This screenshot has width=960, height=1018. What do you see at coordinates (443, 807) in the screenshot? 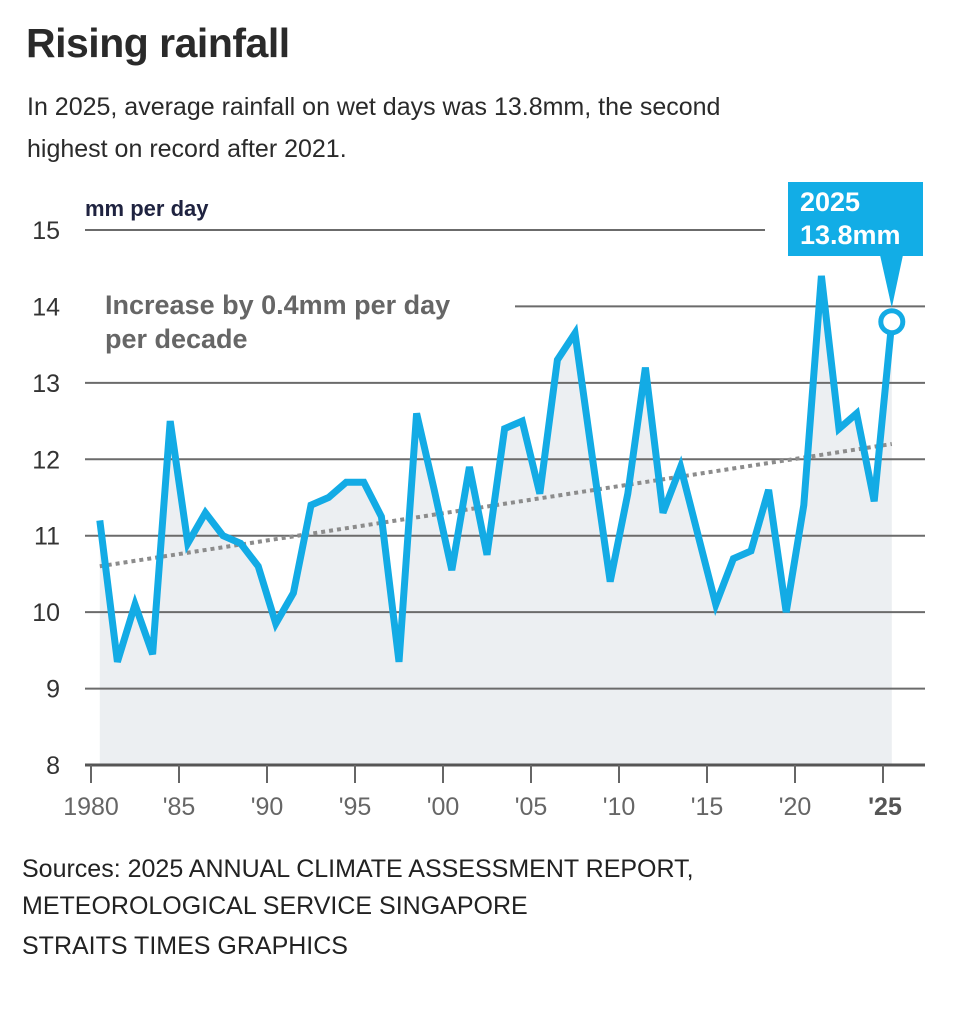
I see `x-tick-label: '00` at bounding box center [443, 807].